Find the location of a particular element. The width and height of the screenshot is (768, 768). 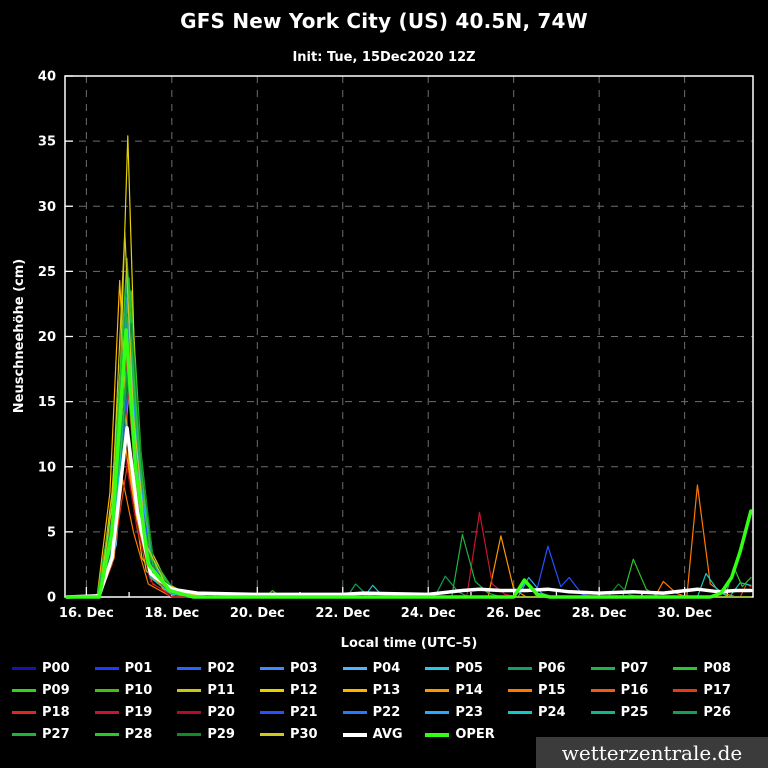

watermark-text: wetterzentrale.de is located at coordinates (652, 752).